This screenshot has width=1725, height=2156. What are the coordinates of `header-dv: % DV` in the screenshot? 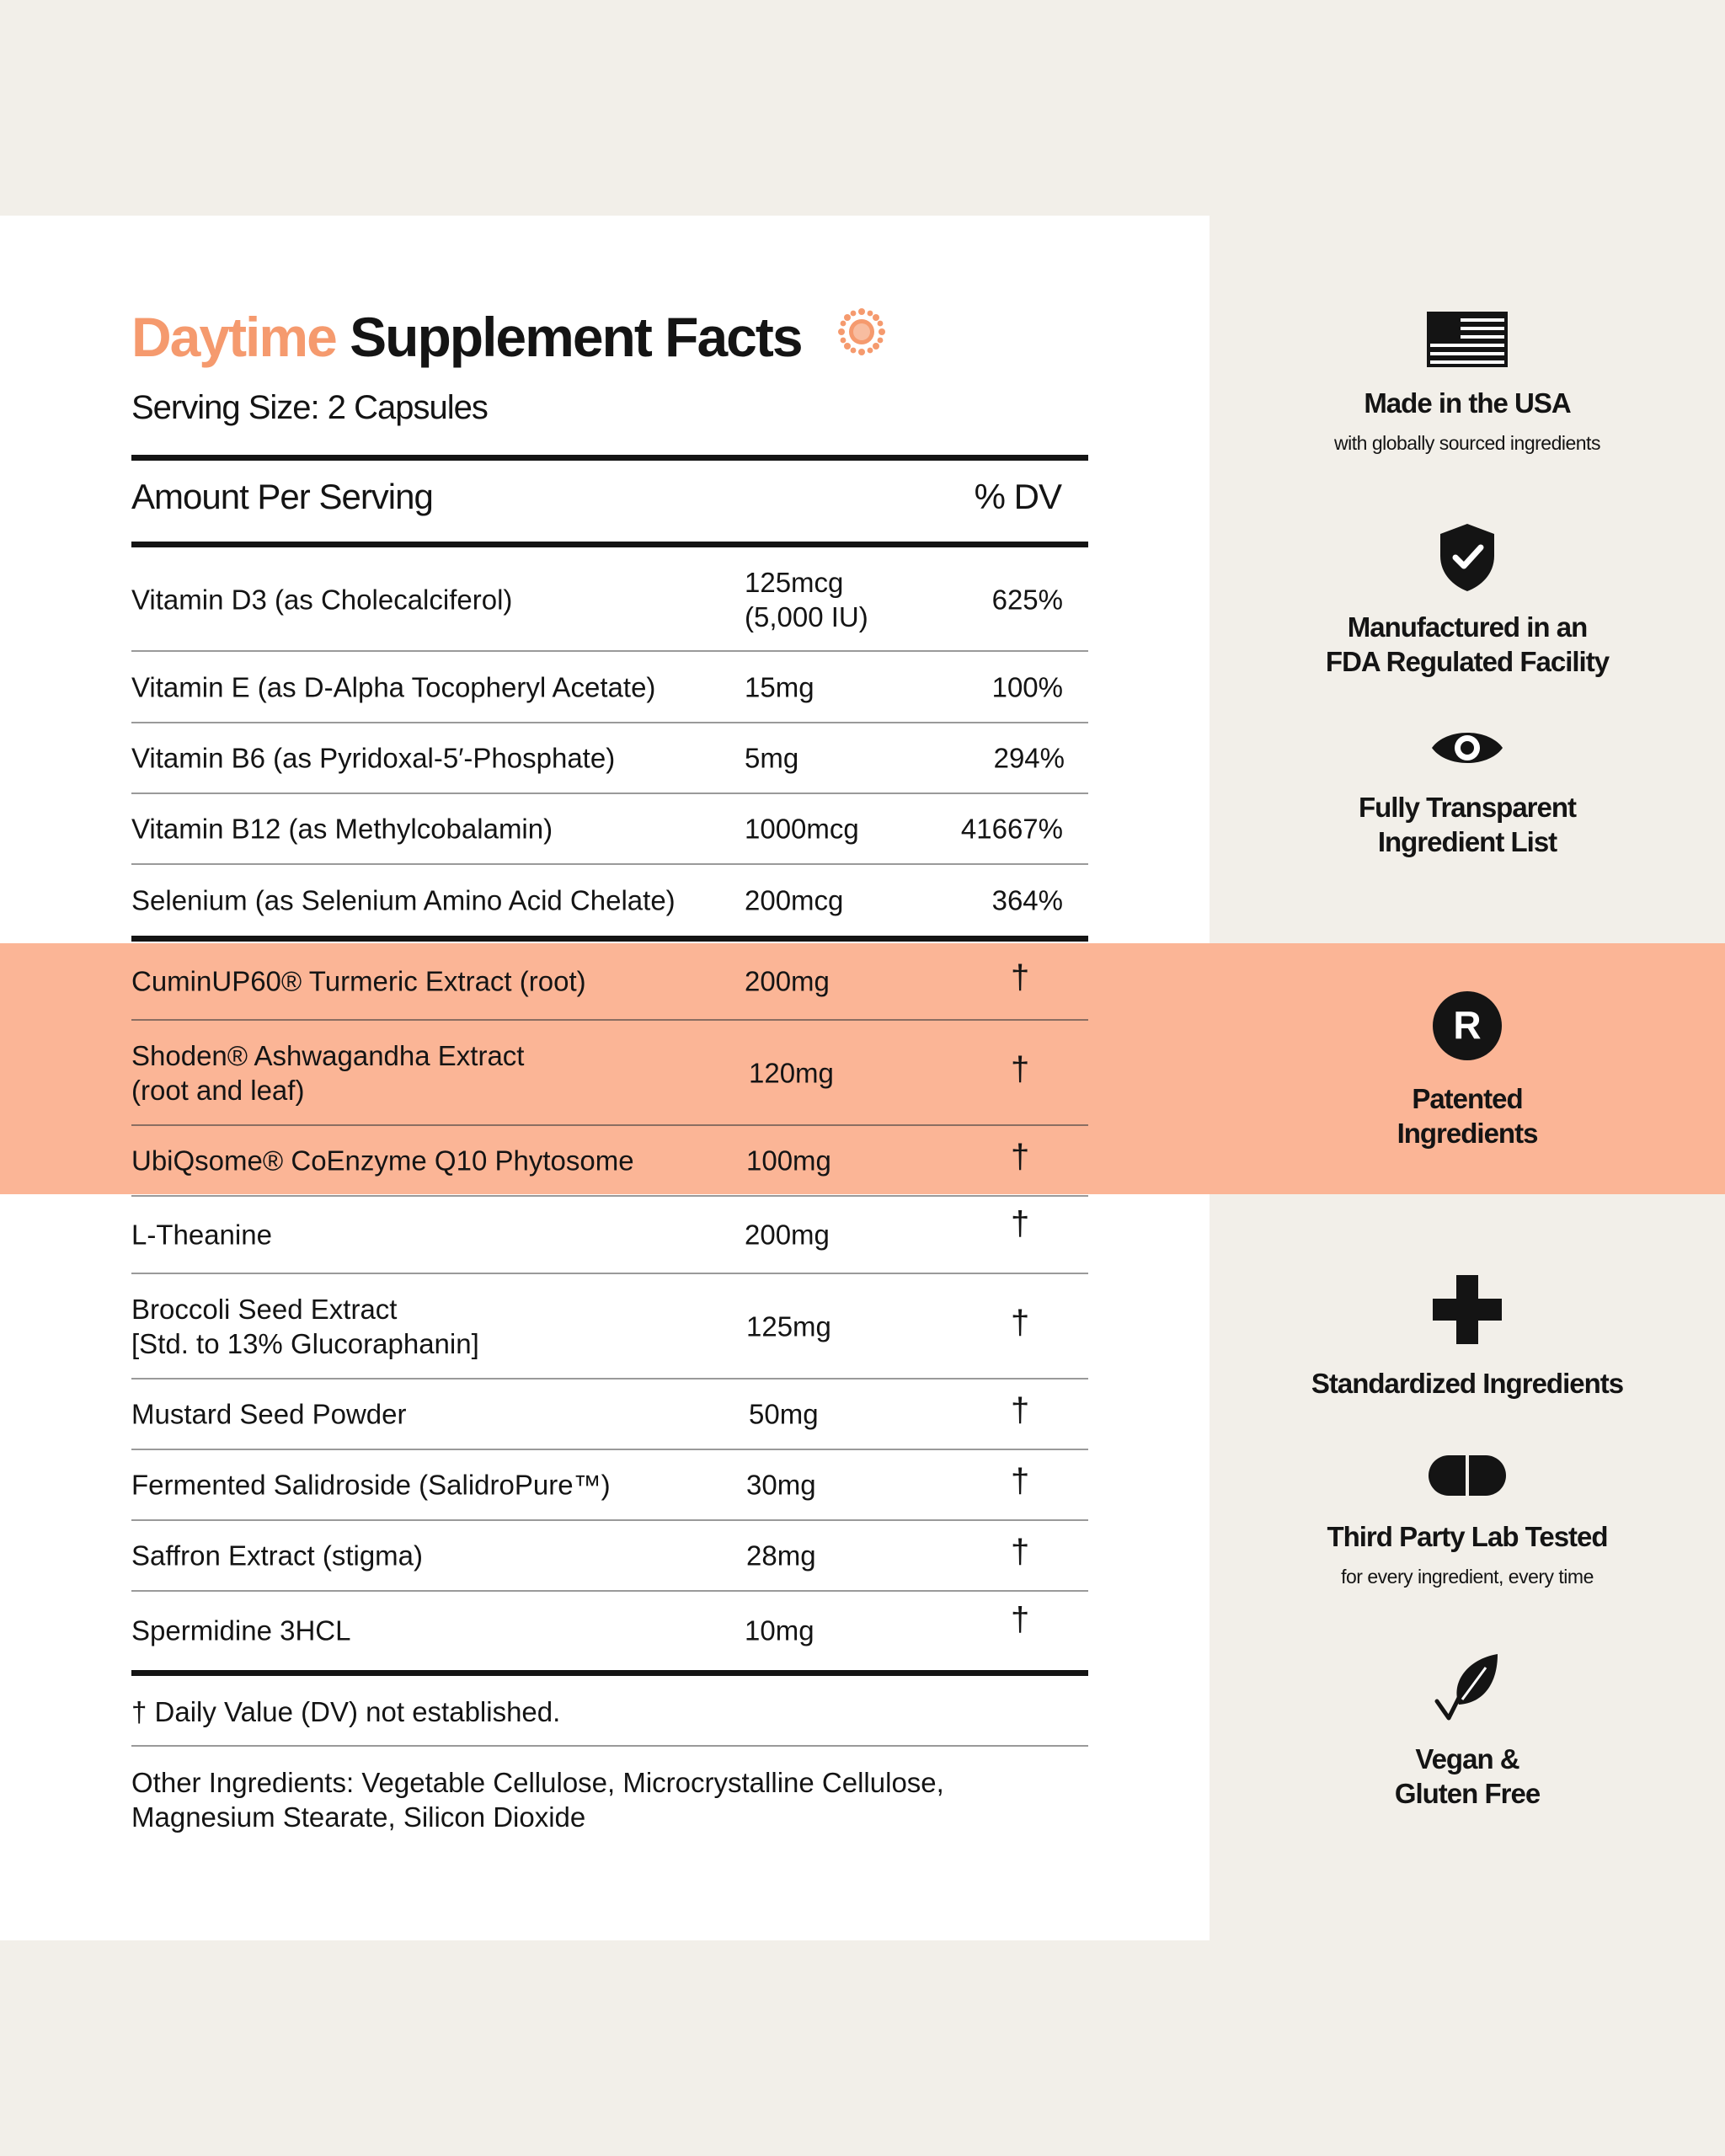 It's located at (1018, 496).